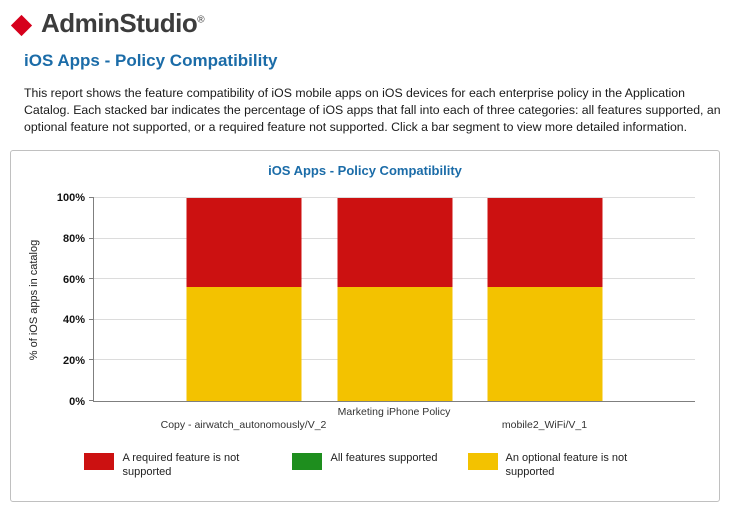  Describe the element at coordinates (70, 300) in the screenshot. I see `y-axis-ticks: 0% 20% 40% 60% 80% 100%` at that location.